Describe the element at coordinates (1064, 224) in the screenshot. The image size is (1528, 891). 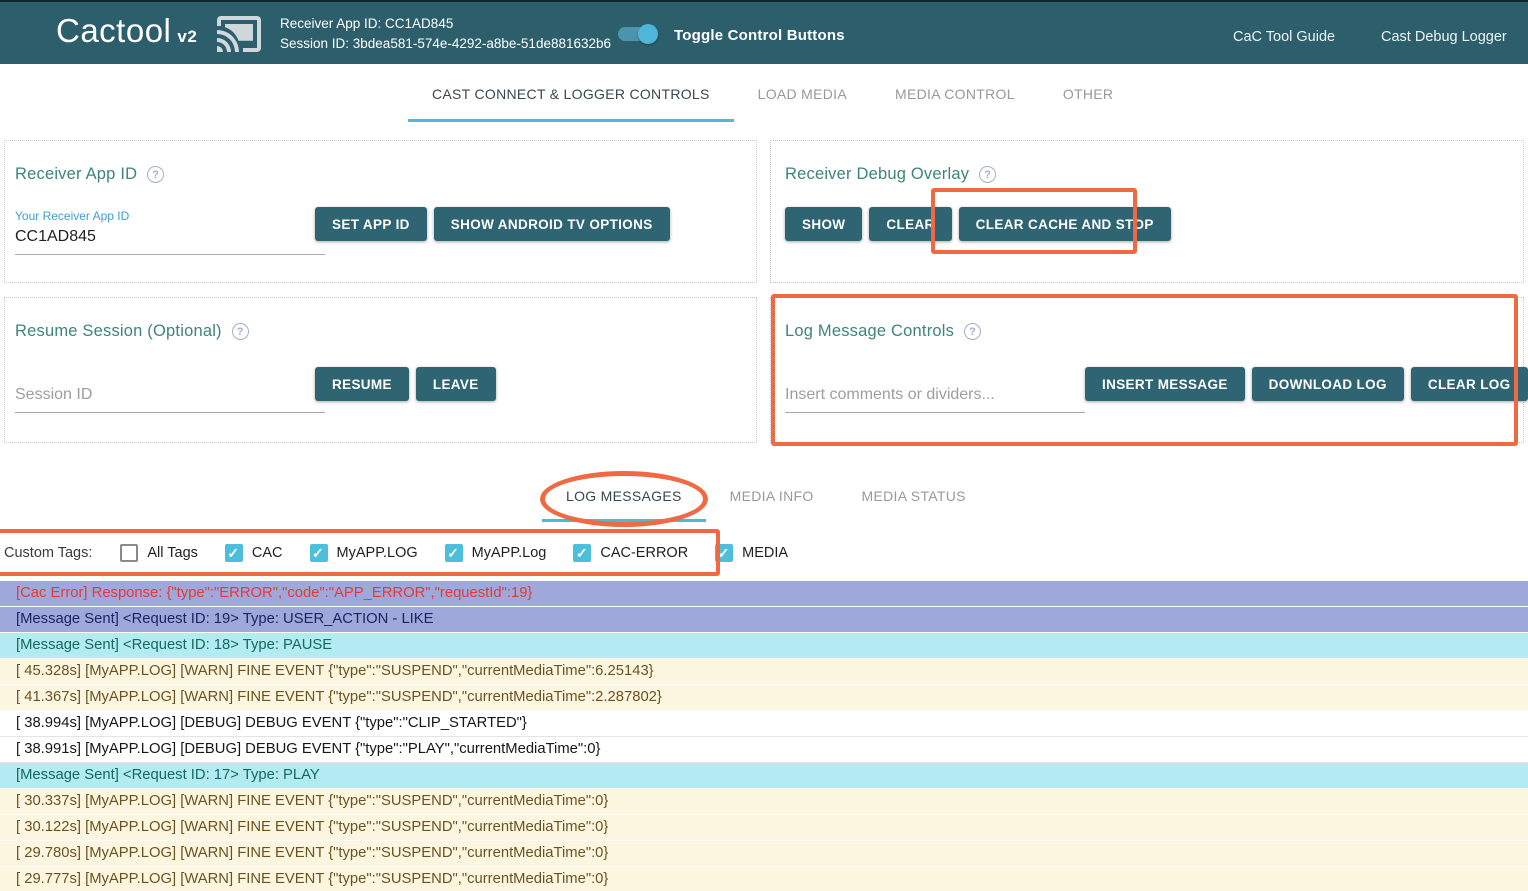
I see `clear-cache-and-stop-button: CLEAR CACHE AND STOP` at that location.